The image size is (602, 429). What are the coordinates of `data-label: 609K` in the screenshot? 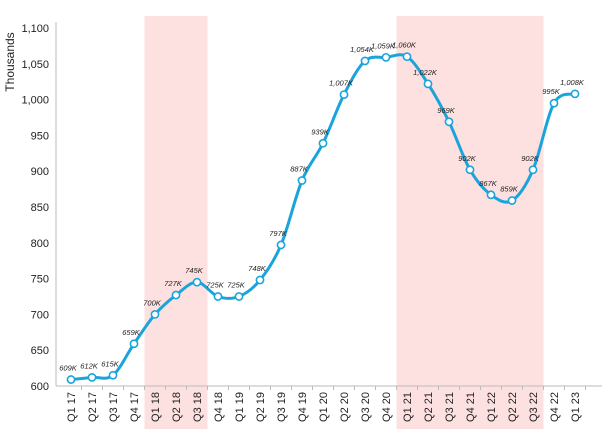 It's located at (68, 368).